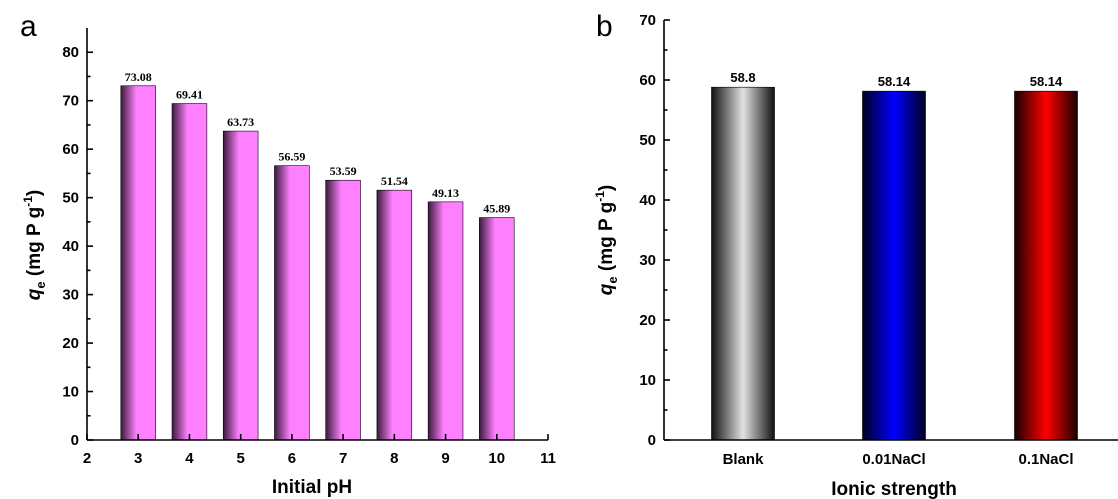  What do you see at coordinates (312, 487) in the screenshot?
I see `x-axis-title-a: Initial pH` at bounding box center [312, 487].